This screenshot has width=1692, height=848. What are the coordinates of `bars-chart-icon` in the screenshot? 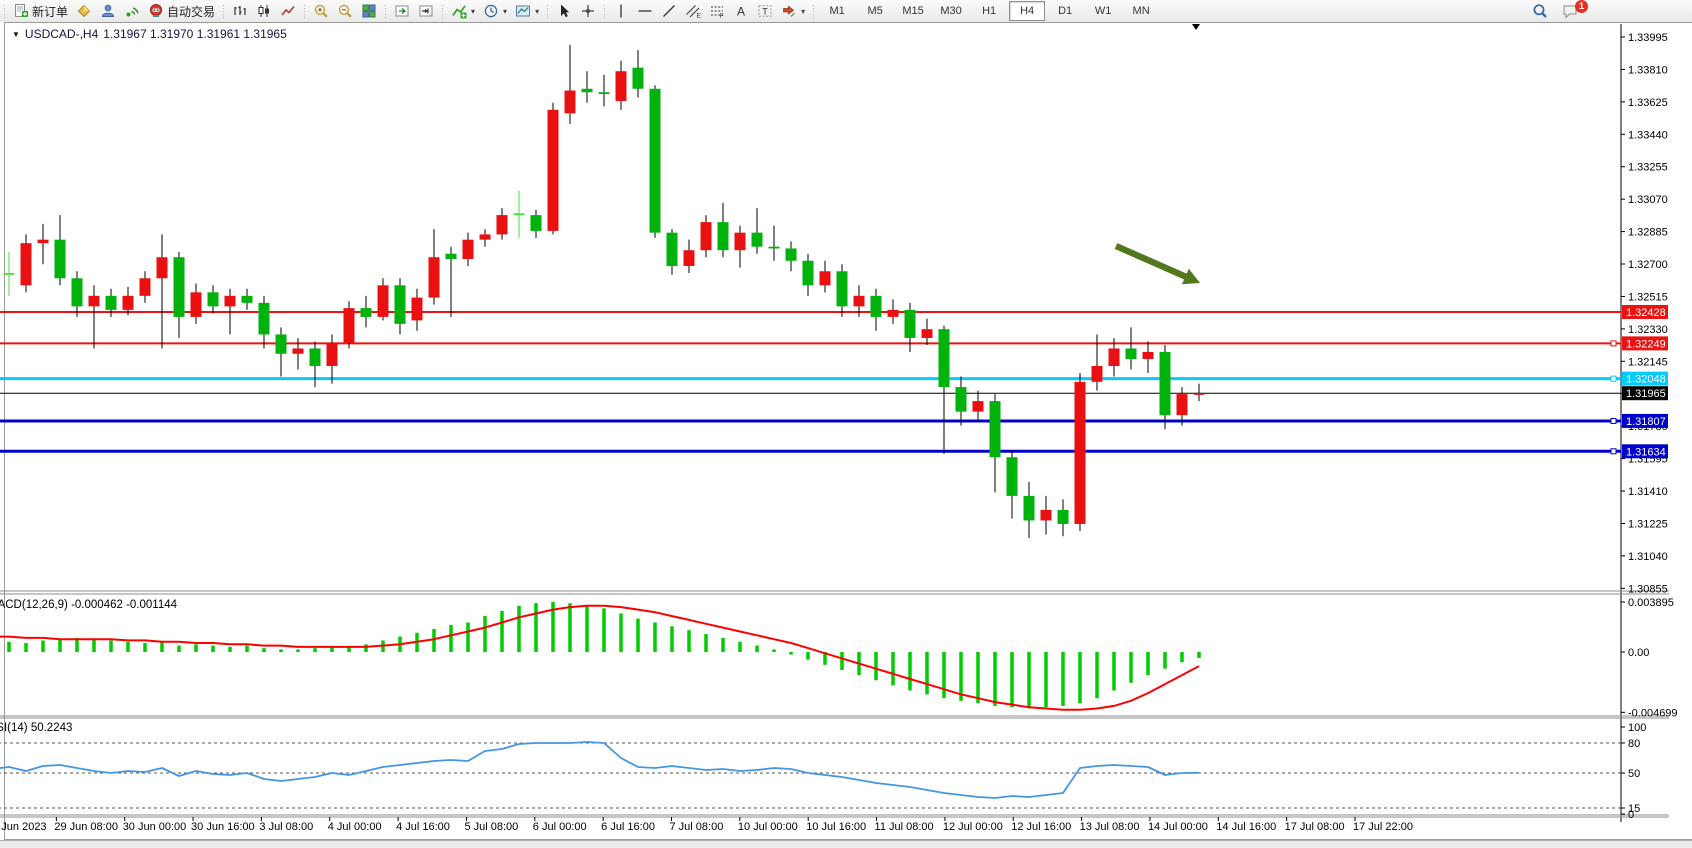 It's located at (240, 11).